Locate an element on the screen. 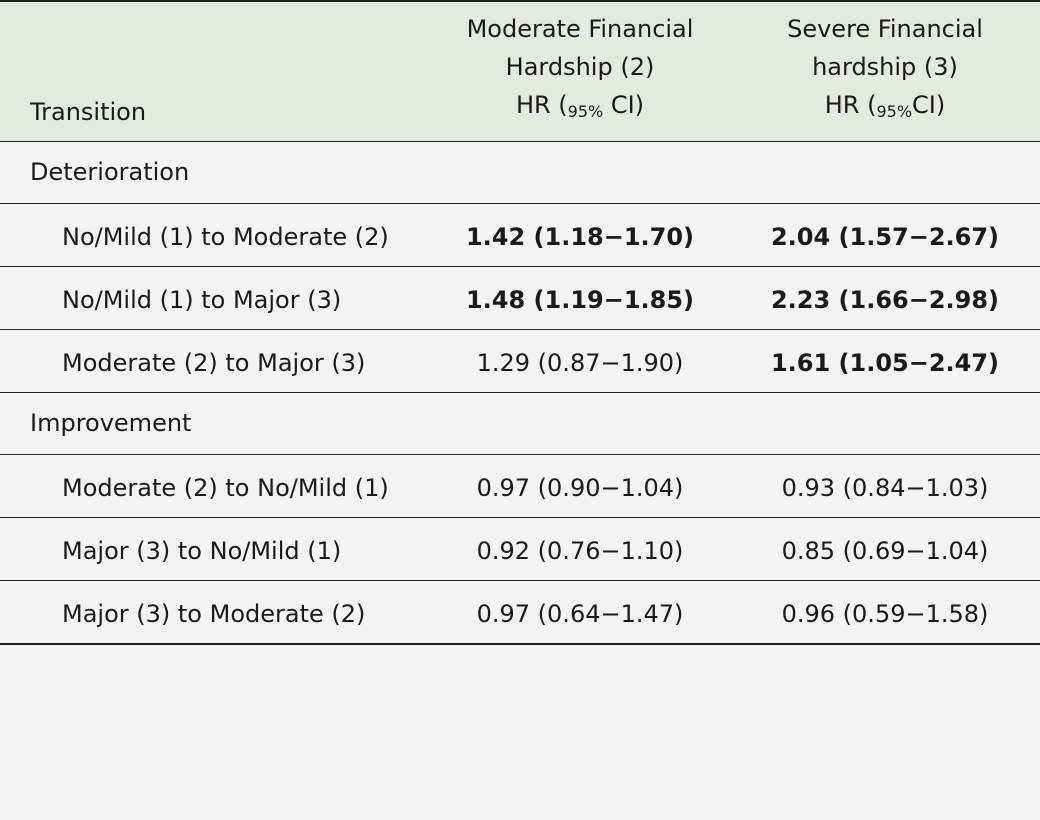 The height and width of the screenshot is (820, 1040). header-moderate-line1: Moderate Financial is located at coordinates (580, 28).